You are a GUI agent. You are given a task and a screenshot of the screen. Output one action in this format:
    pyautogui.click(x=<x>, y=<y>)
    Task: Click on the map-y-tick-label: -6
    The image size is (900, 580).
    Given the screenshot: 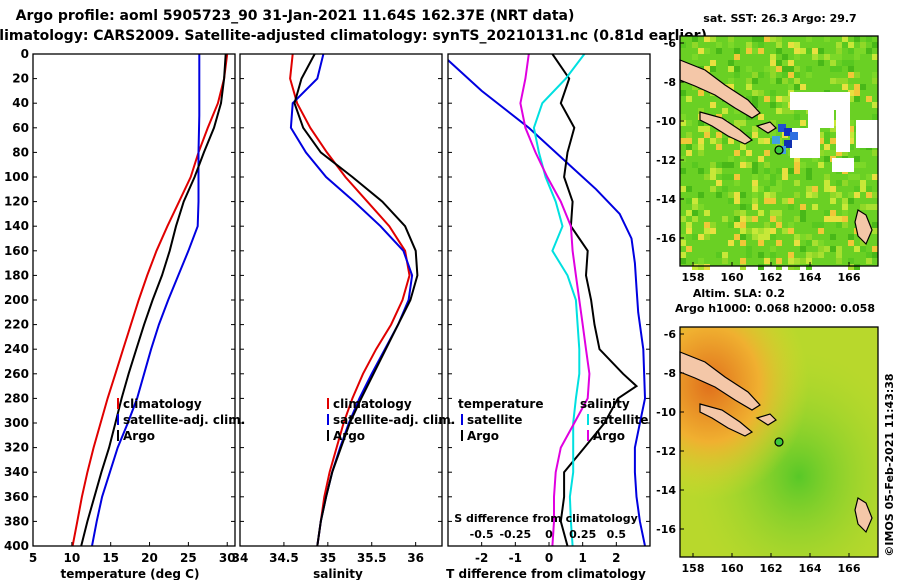 What is the action you would take?
    pyautogui.click(x=670, y=43)
    